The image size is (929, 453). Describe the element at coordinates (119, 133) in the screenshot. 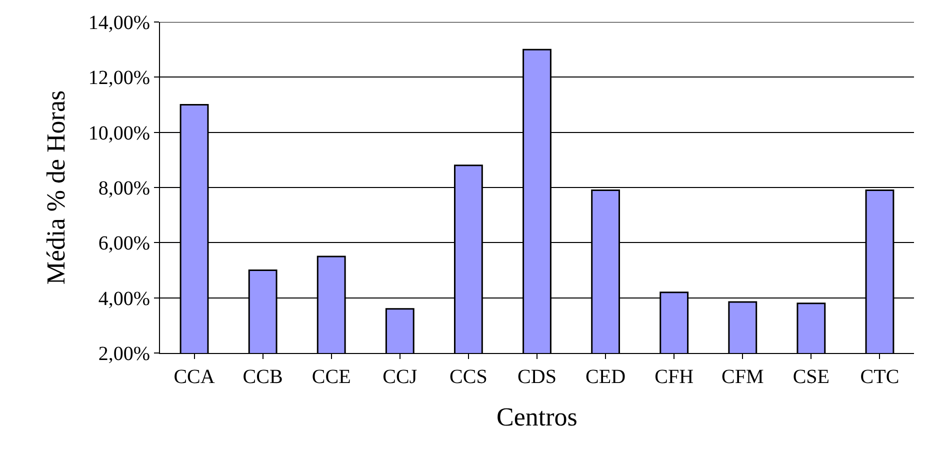

I see `y-tick-label: 10,00%` at that location.